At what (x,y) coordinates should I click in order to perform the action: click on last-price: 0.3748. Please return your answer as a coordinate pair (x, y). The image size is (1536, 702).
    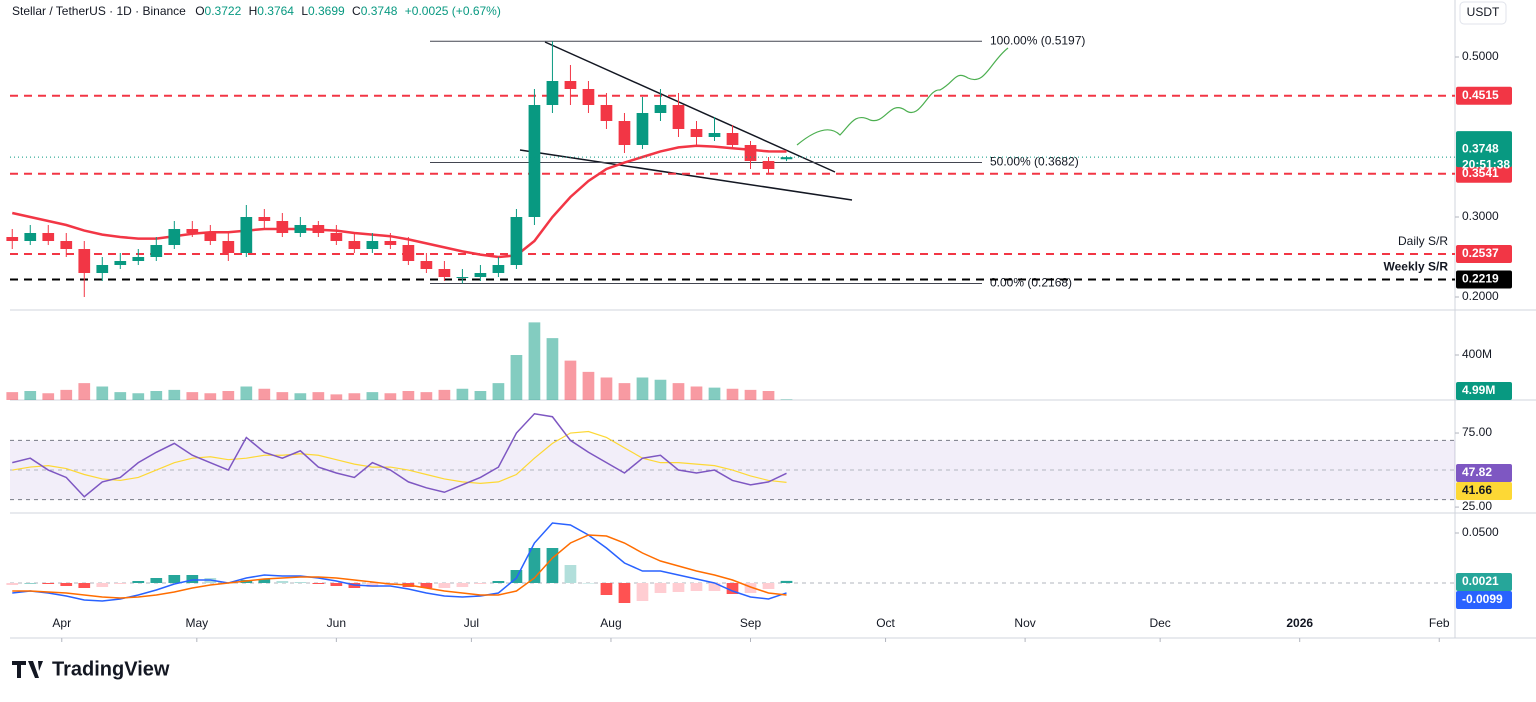
    Looking at the image, I should click on (1480, 148).